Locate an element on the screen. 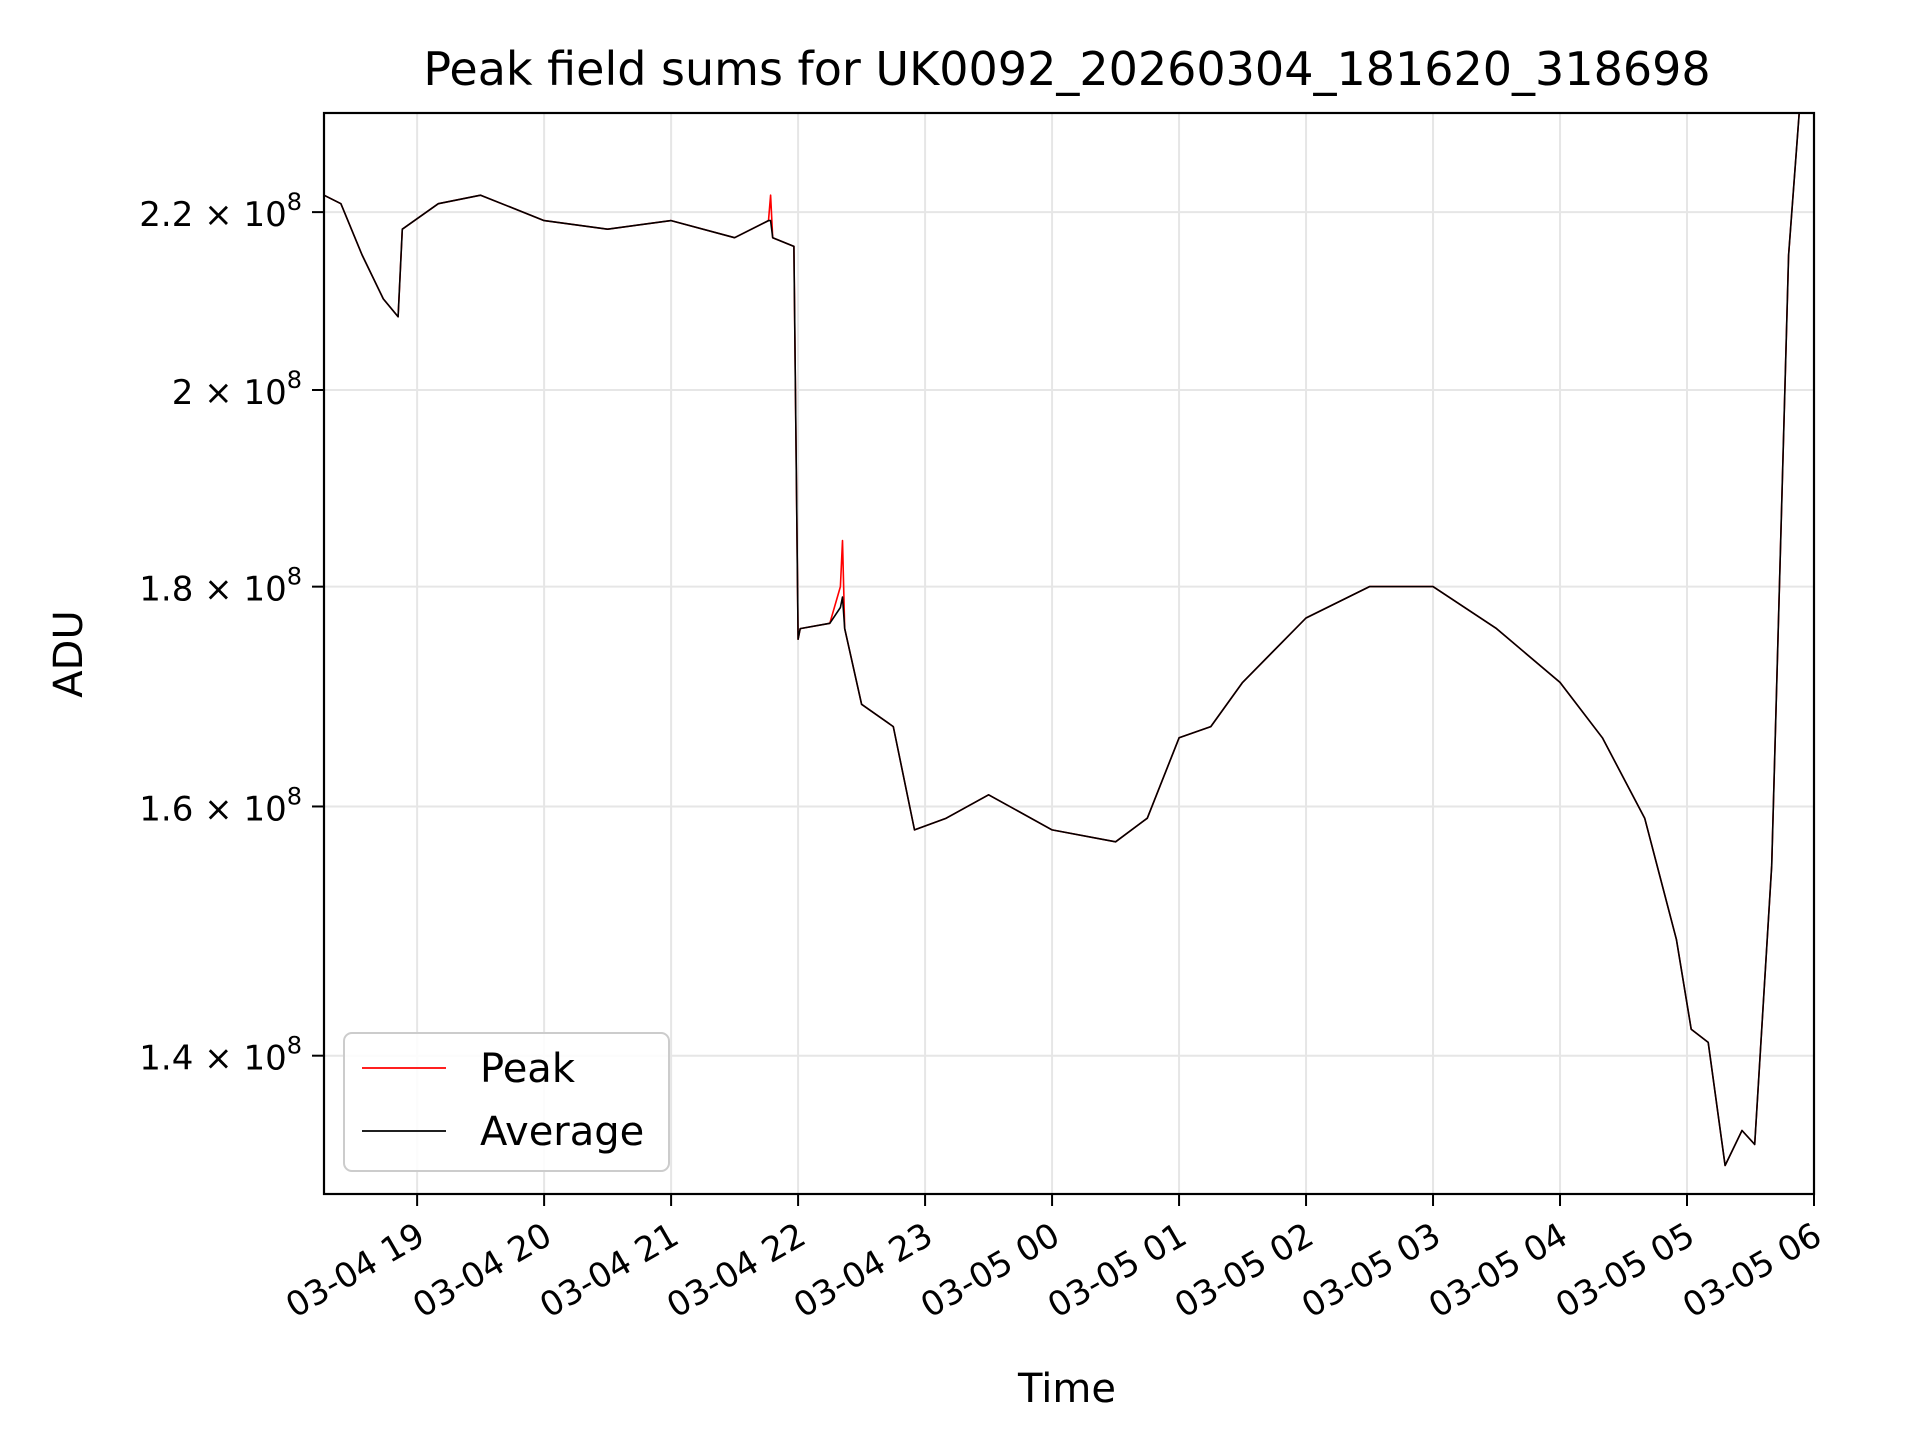  y-axis-label: ADU is located at coordinates (69, 653).